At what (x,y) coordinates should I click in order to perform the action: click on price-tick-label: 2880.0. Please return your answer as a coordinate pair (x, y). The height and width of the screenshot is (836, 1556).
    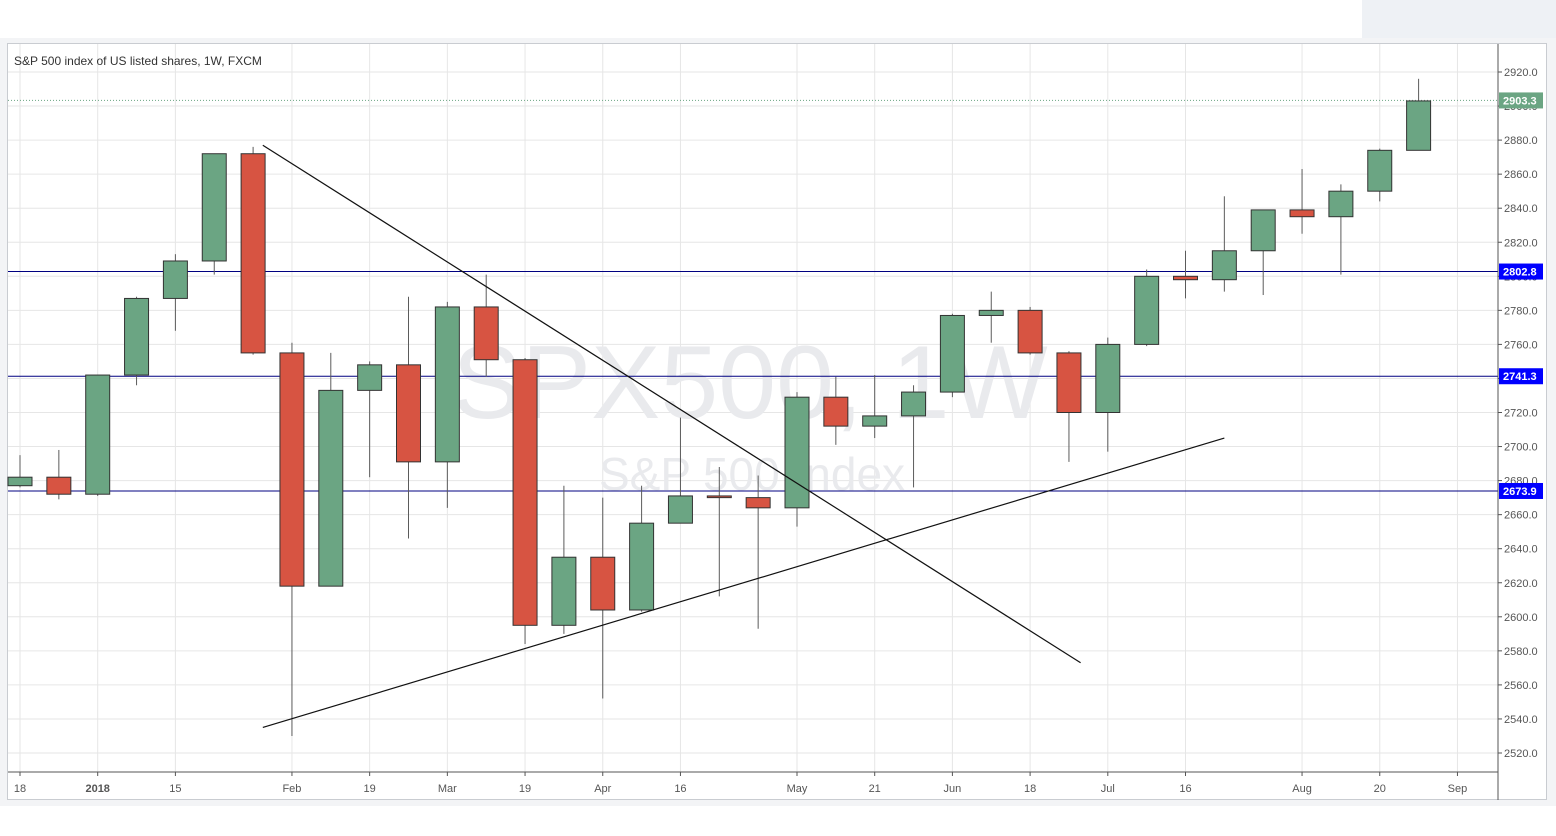
    Looking at the image, I should click on (1521, 141).